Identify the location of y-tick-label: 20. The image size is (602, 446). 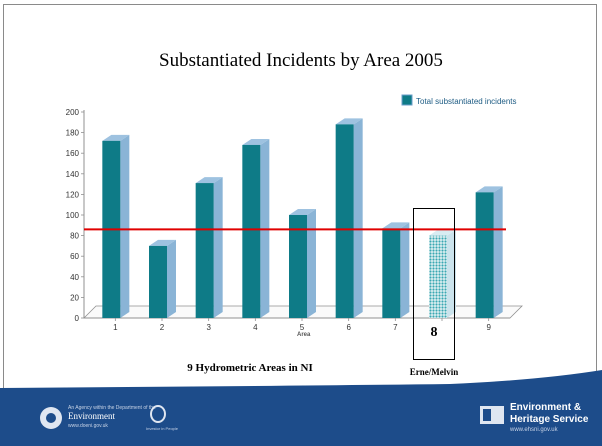
(74, 297).